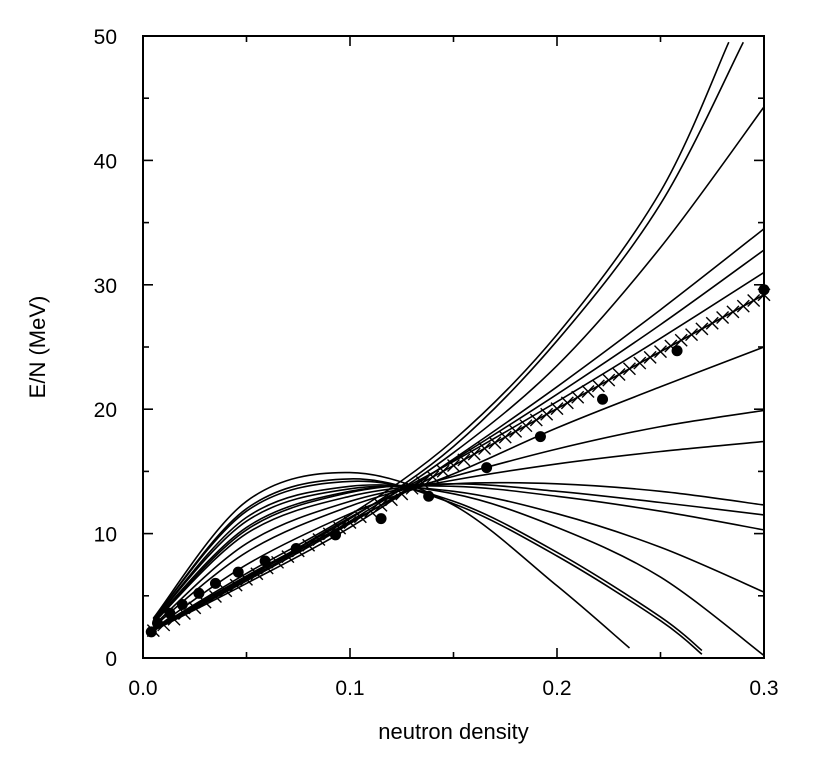 The width and height of the screenshot is (837, 758). I want to click on y-tick-label: 50, so click(105, 37).